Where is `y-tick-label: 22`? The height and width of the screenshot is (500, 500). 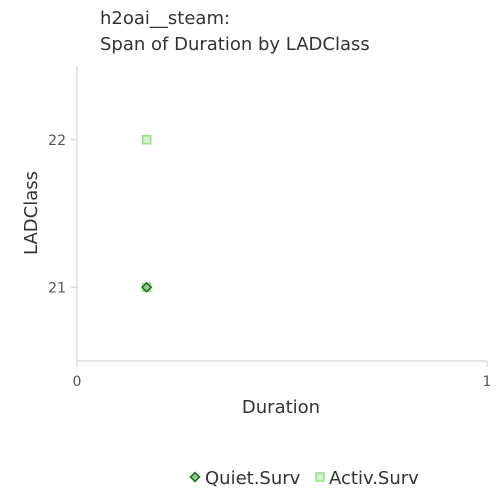
y-tick-label: 22 is located at coordinates (57, 141).